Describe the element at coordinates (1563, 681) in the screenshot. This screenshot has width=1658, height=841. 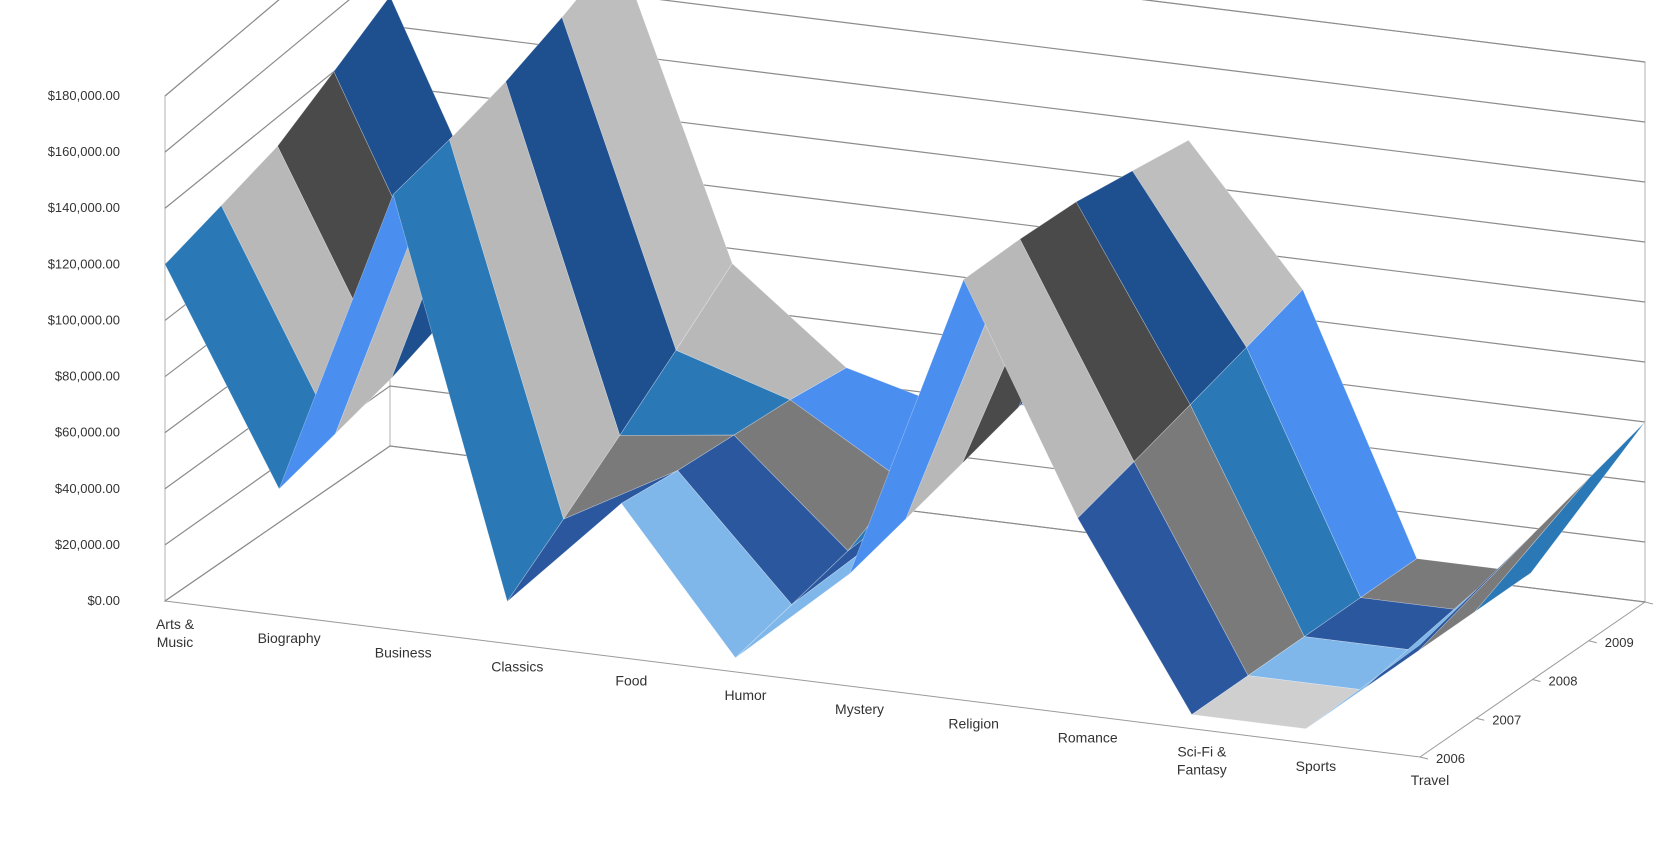
I see `series-label: 2008` at that location.